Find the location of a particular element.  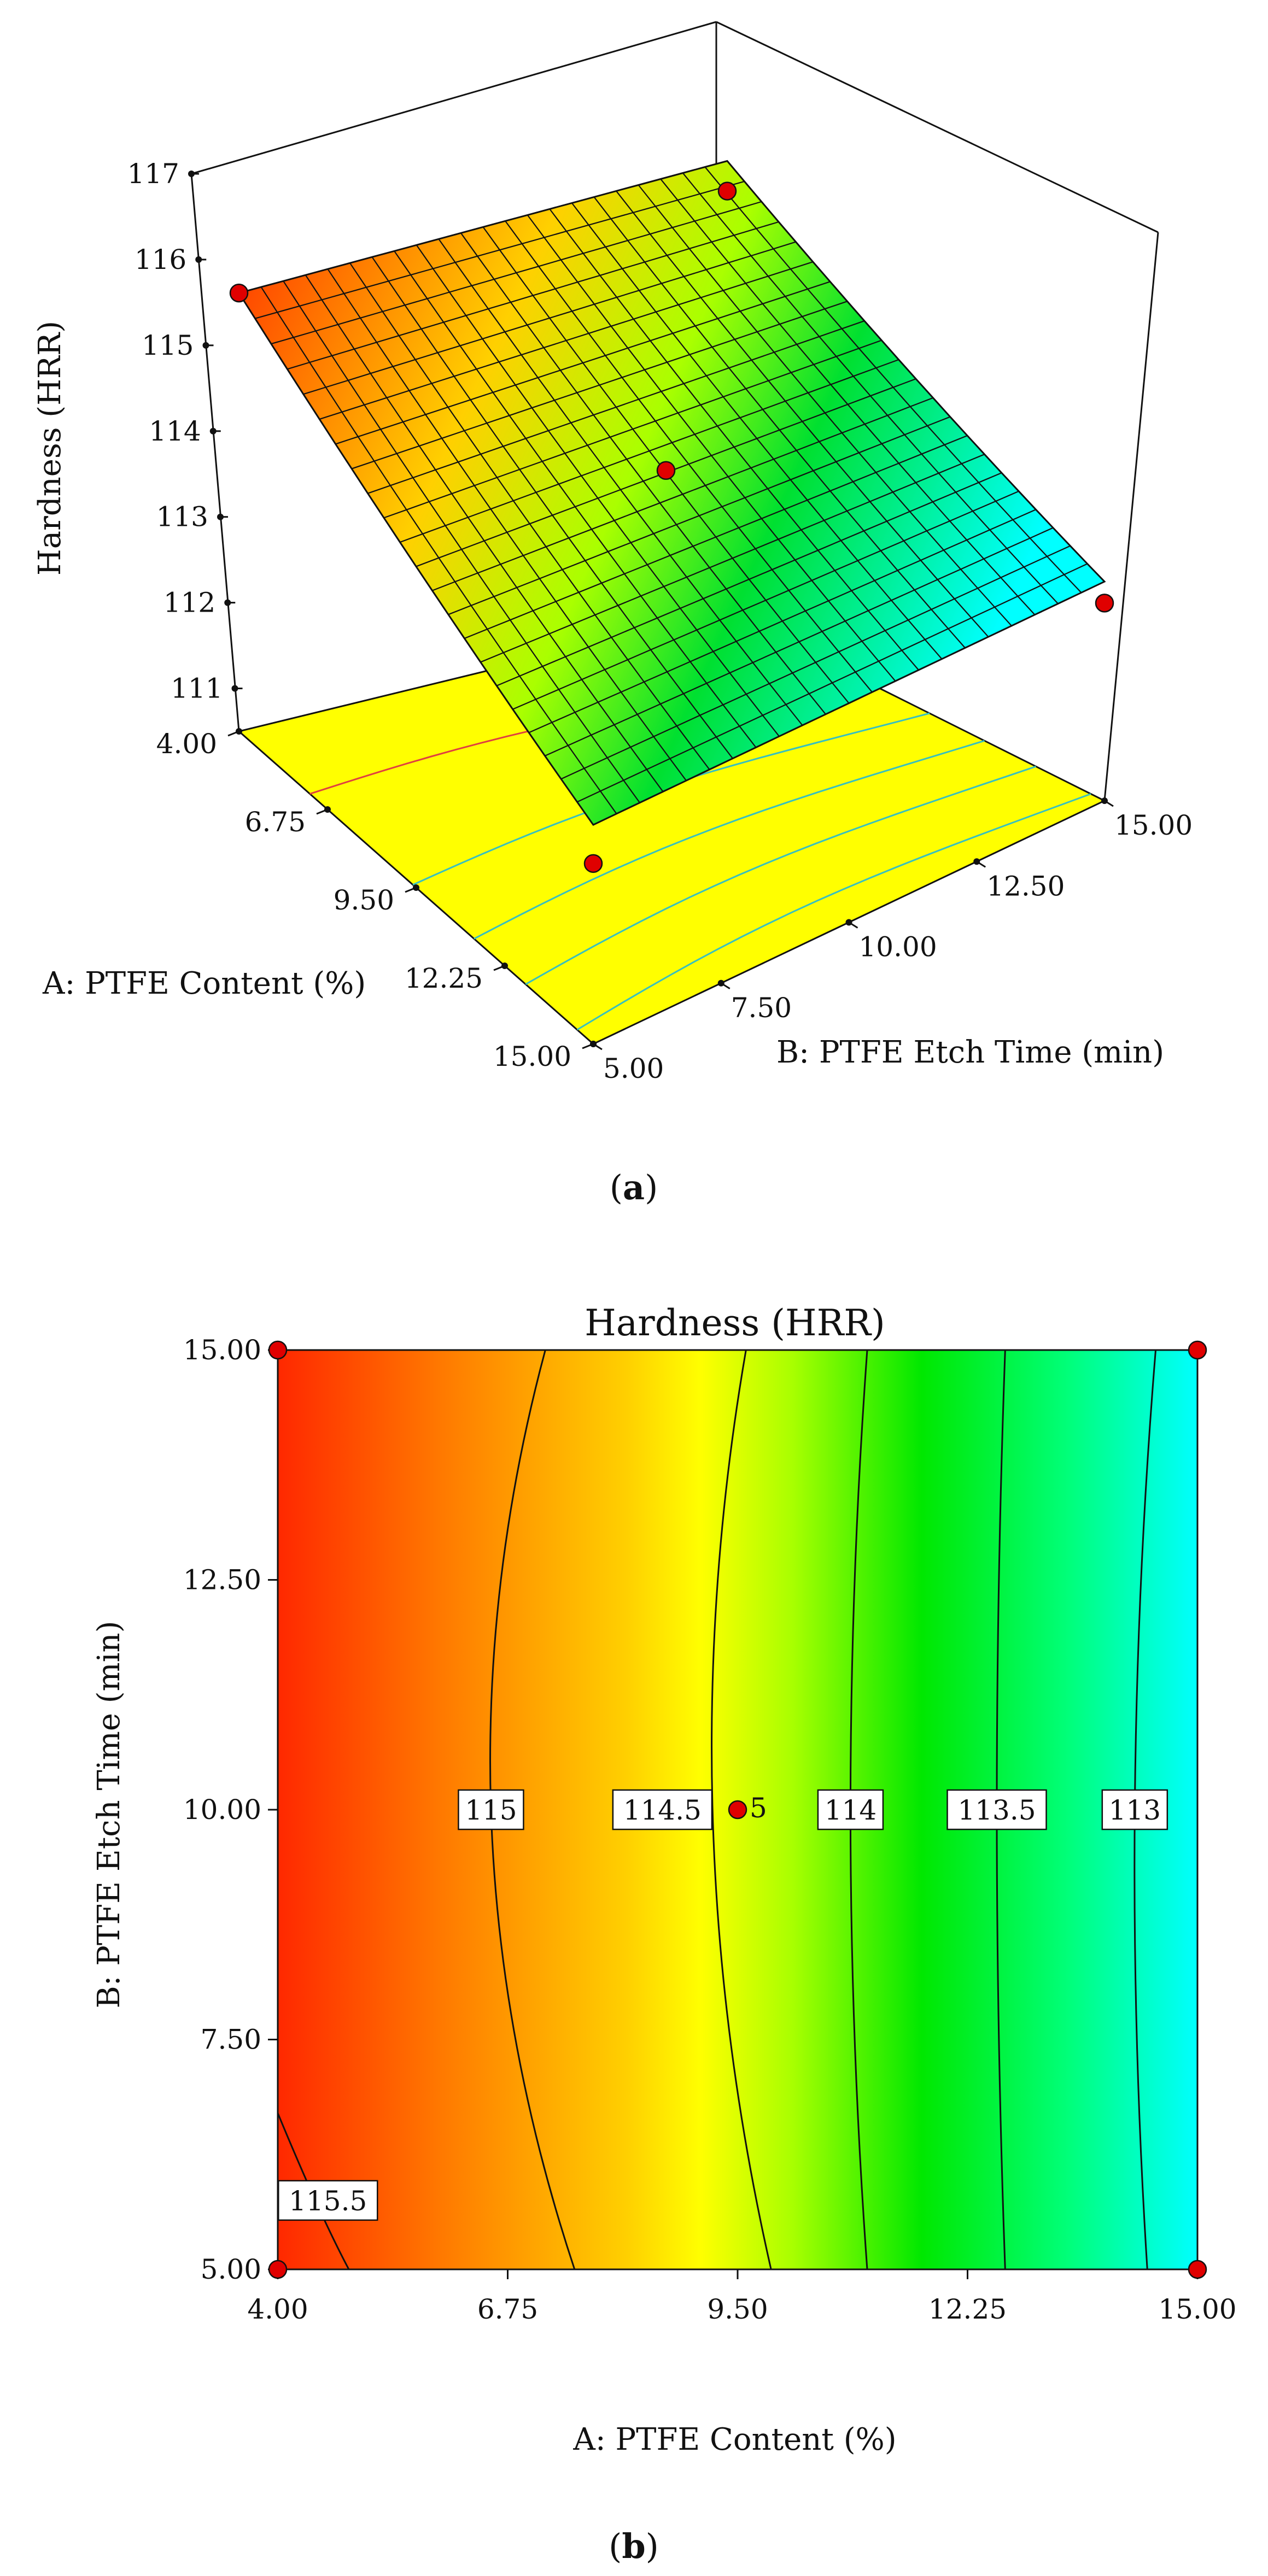

z-tick-label: 117 is located at coordinates (153, 174).